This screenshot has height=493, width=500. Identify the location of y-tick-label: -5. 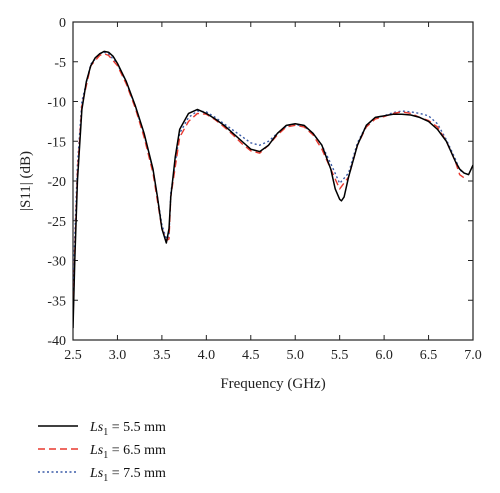
(60, 63).